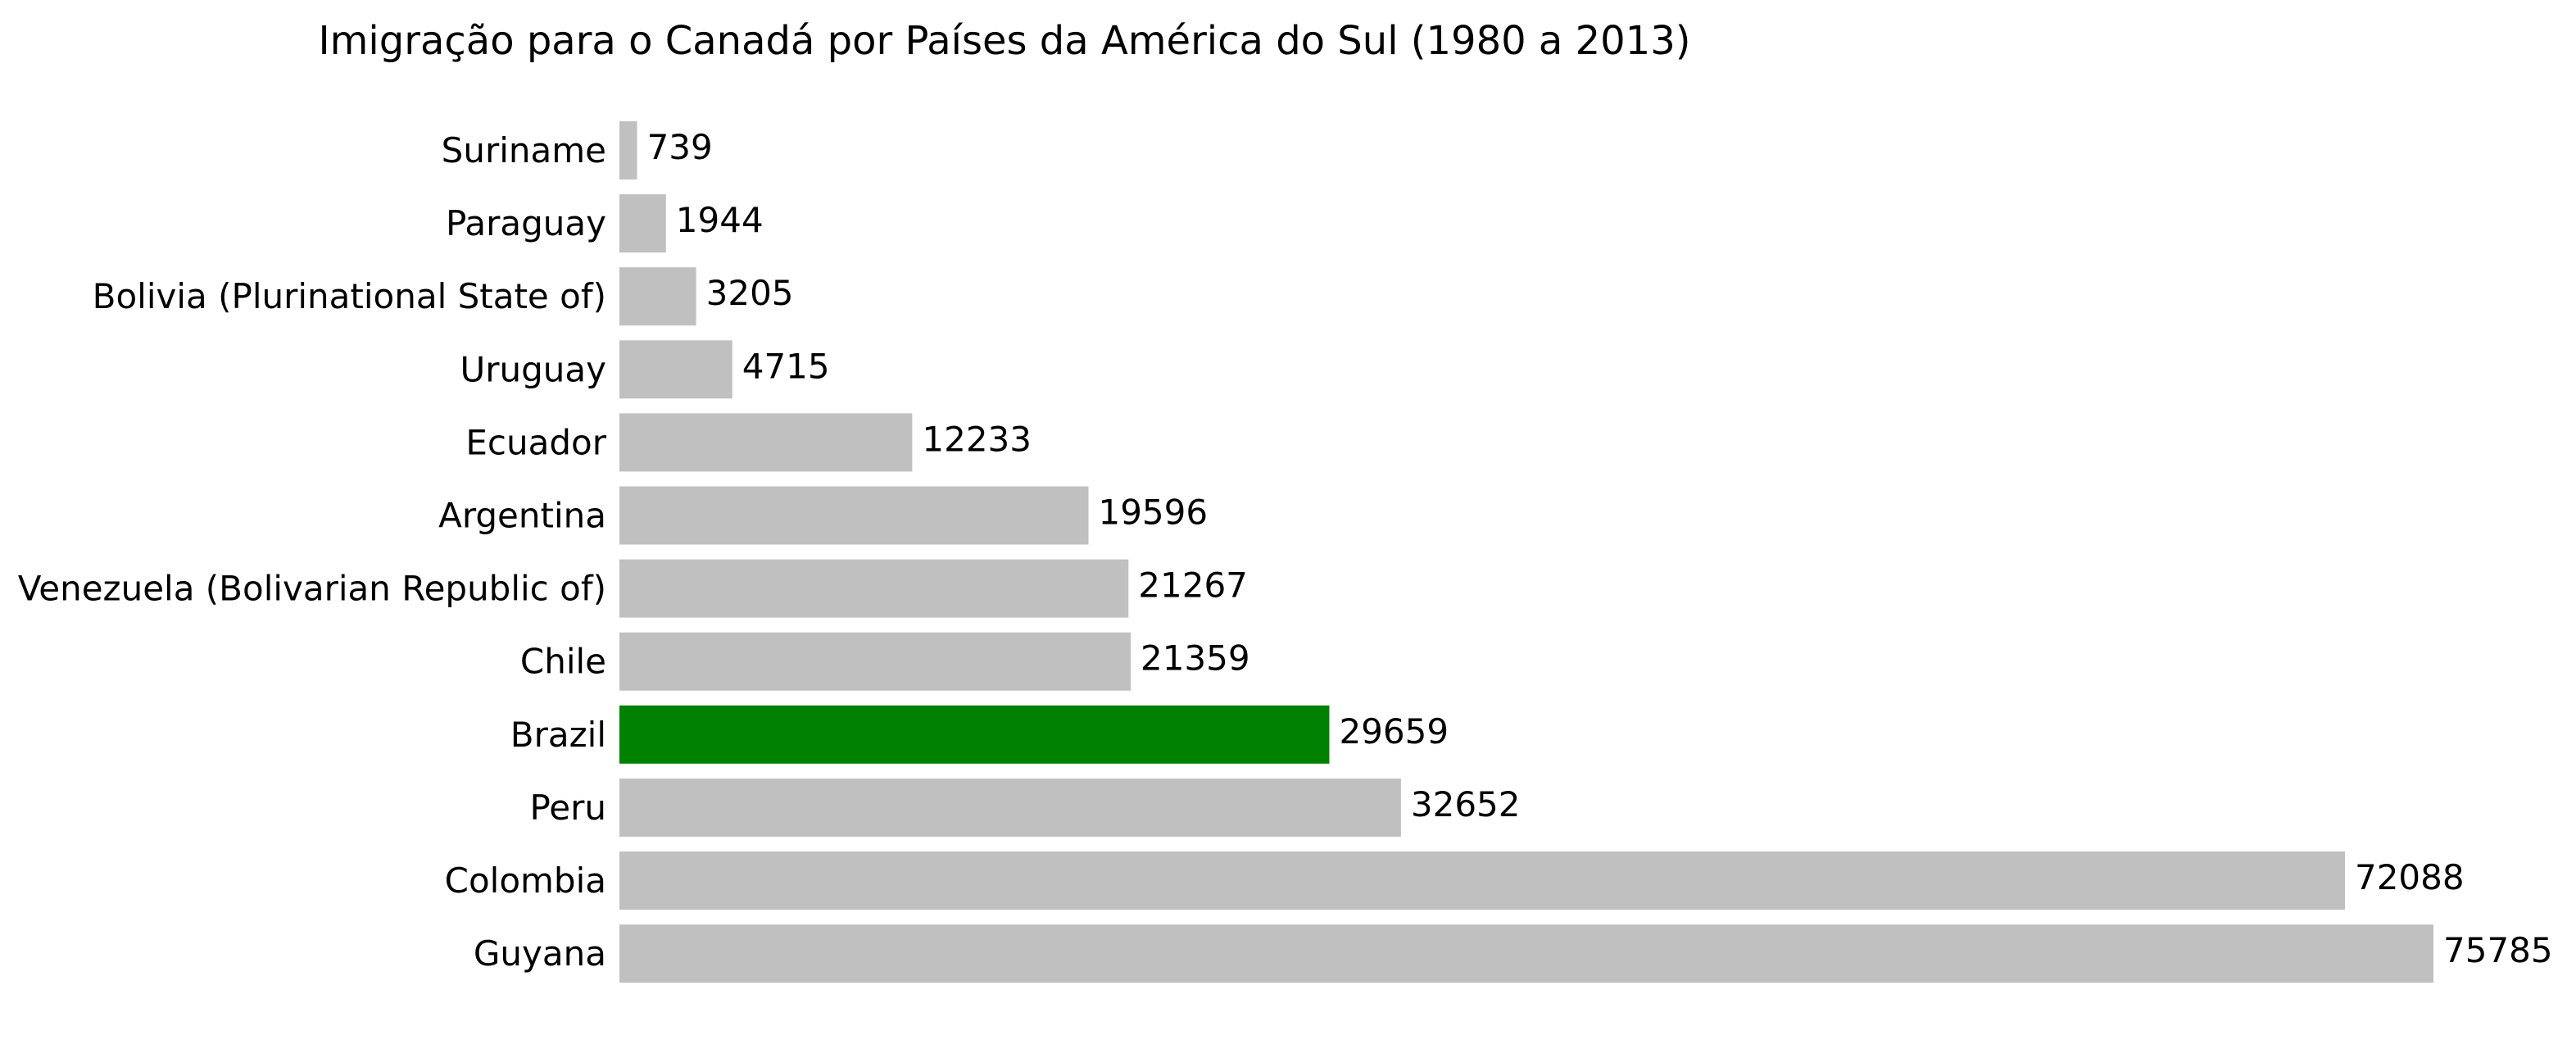 The height and width of the screenshot is (1049, 2576). What do you see at coordinates (526, 223) in the screenshot?
I see `category-label-paraguay: Paraguay` at bounding box center [526, 223].